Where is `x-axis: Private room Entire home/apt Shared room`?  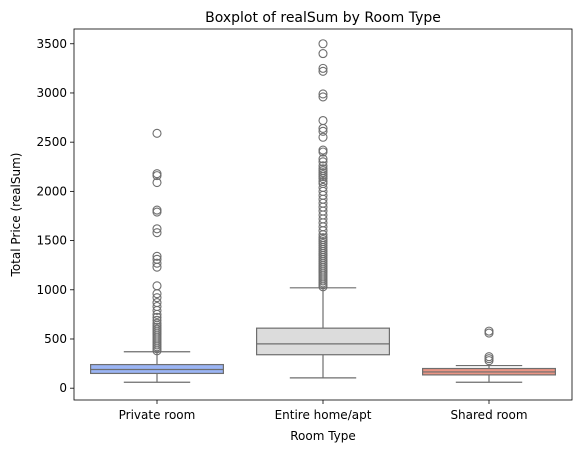
x-axis: Private room Entire home/apt Shared room is located at coordinates (323, 411).